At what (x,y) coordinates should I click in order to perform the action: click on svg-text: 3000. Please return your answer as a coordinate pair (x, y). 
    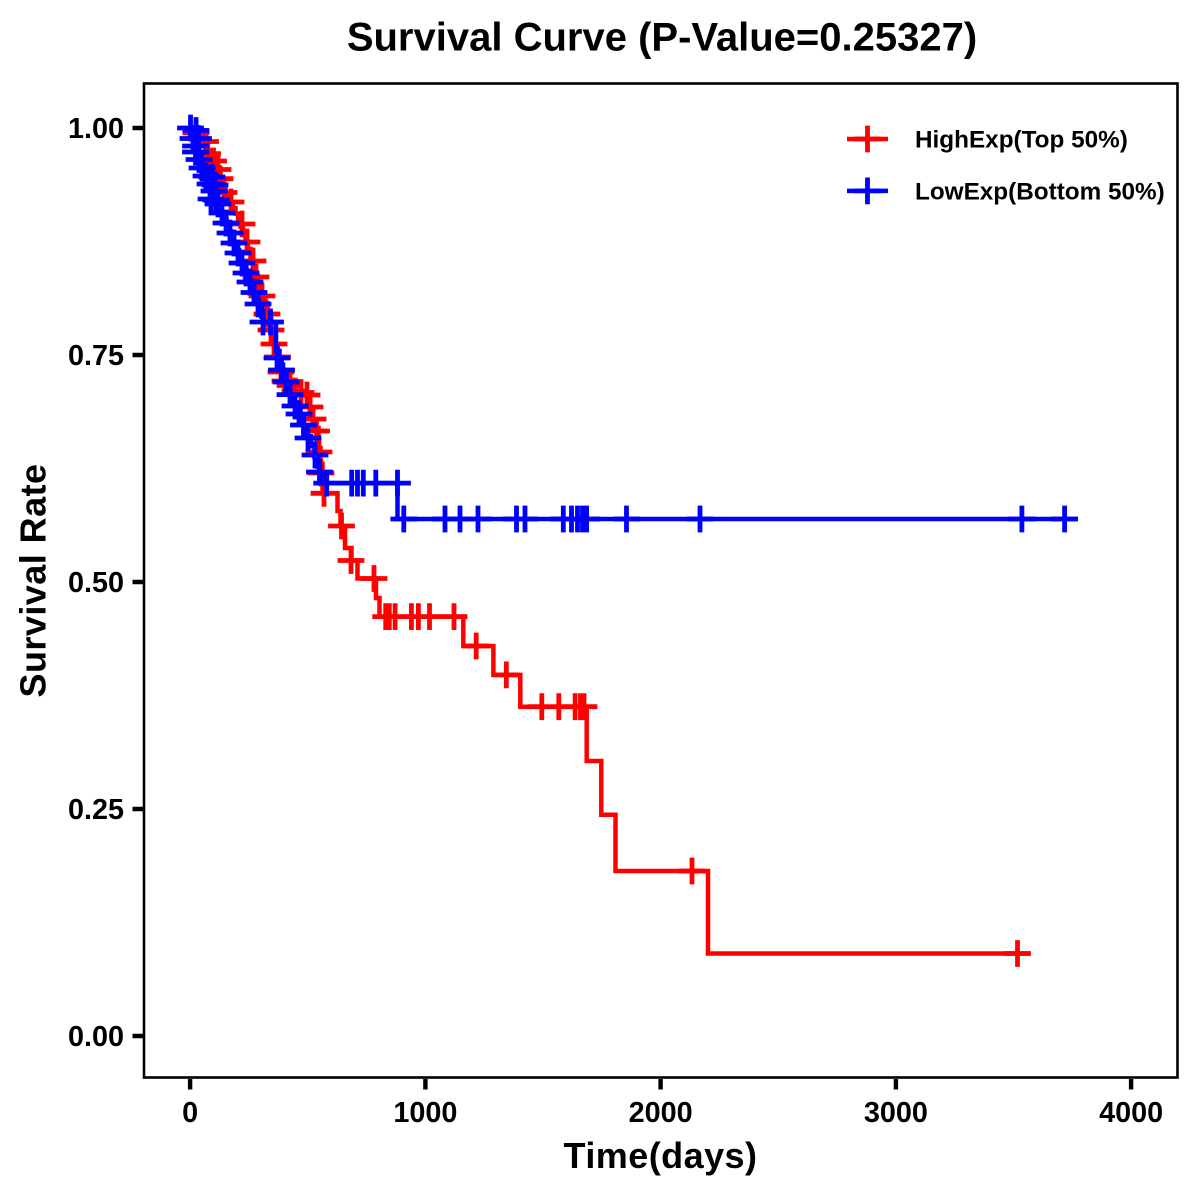
    Looking at the image, I should click on (896, 1113).